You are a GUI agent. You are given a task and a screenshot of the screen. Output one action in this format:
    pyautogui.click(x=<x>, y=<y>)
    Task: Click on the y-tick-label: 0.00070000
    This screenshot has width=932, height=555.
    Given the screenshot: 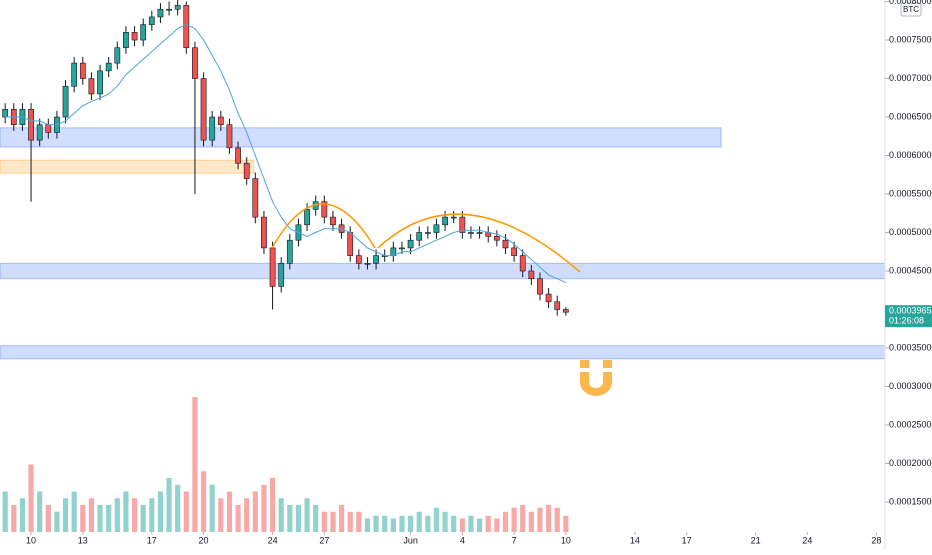 What is the action you would take?
    pyautogui.click(x=910, y=78)
    